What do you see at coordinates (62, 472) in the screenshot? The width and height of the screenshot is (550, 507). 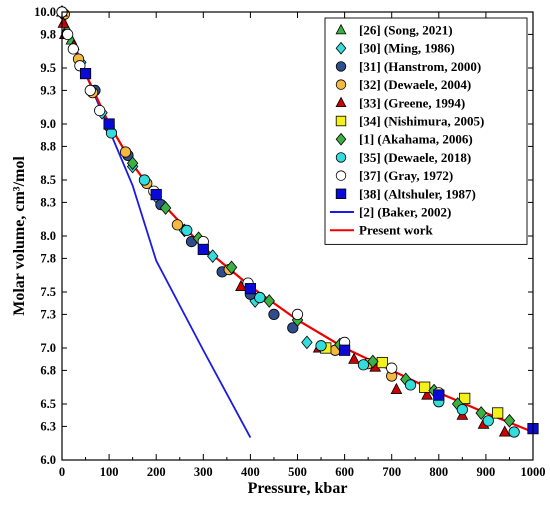 I see `x-tick-label: 0` at bounding box center [62, 472].